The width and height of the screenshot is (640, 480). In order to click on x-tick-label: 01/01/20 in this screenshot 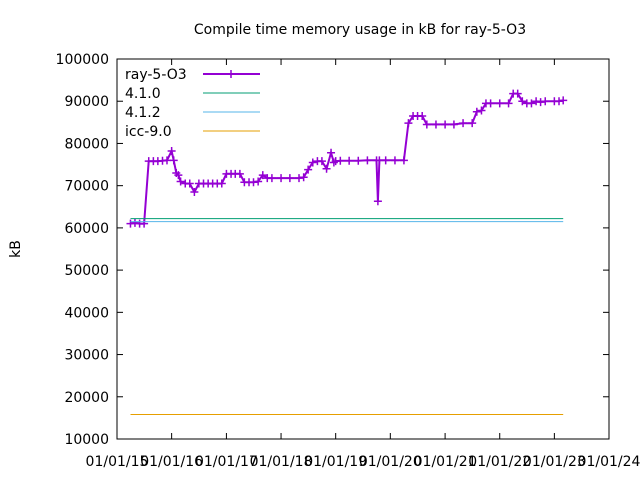, I will do `click(390, 462)`.